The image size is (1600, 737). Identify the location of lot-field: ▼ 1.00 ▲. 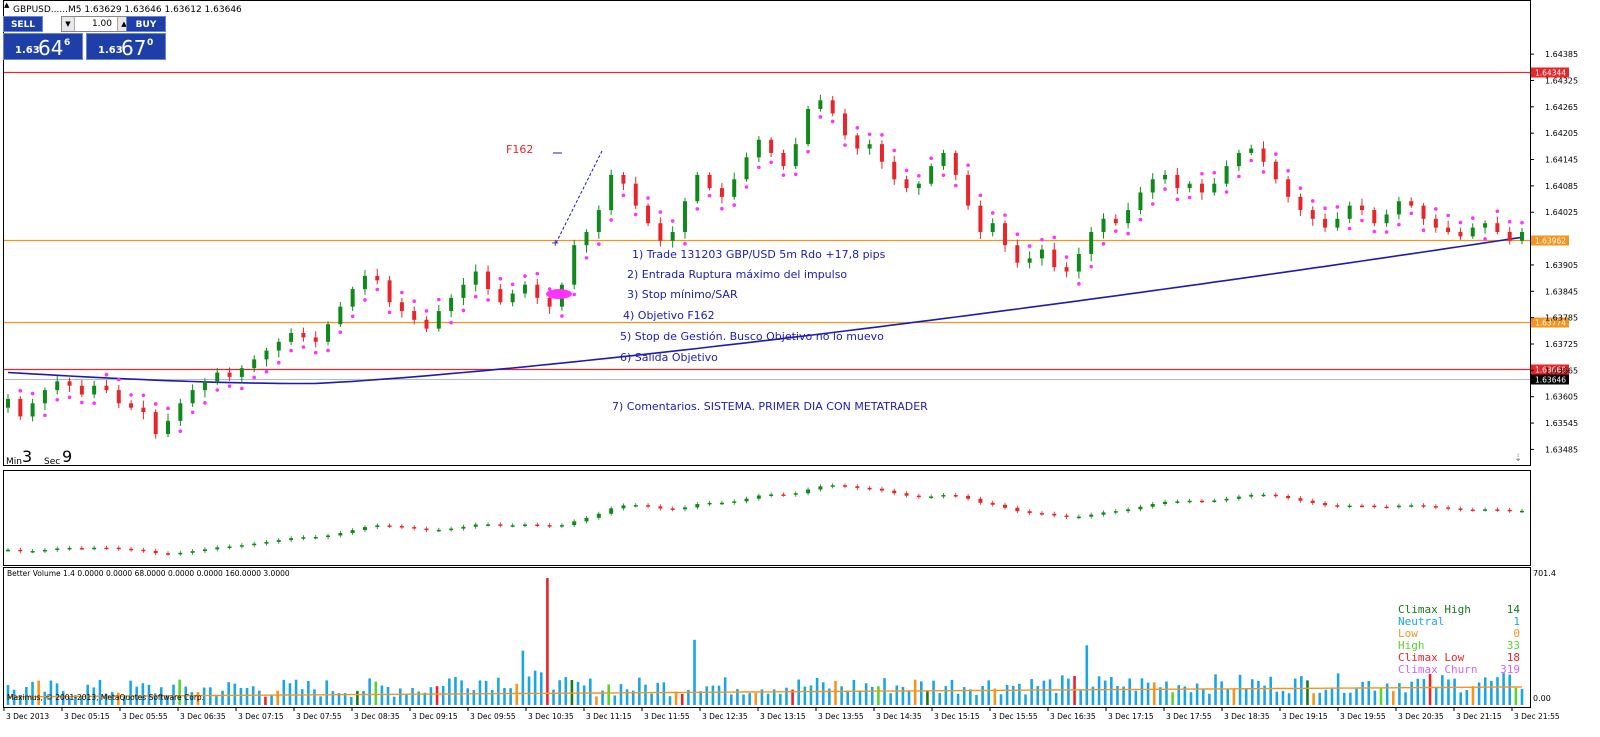
(96, 24).